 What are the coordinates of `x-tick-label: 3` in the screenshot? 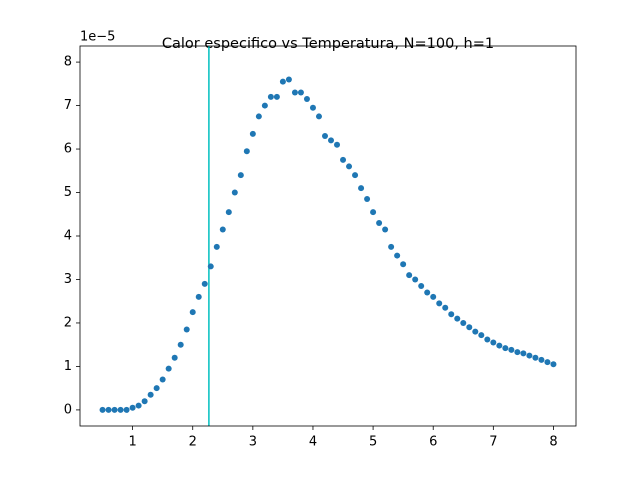 It's located at (253, 442).